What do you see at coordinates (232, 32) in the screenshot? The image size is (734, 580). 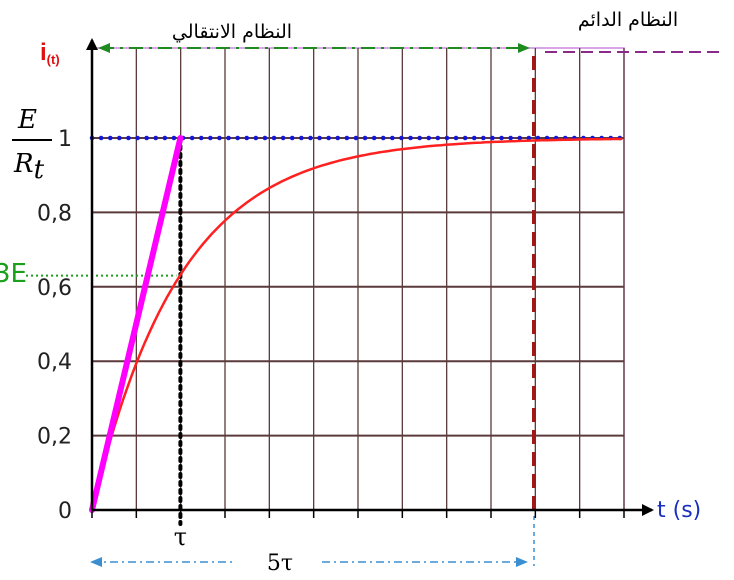 I see `transient-region-label: النظام الانتقالي` at bounding box center [232, 32].